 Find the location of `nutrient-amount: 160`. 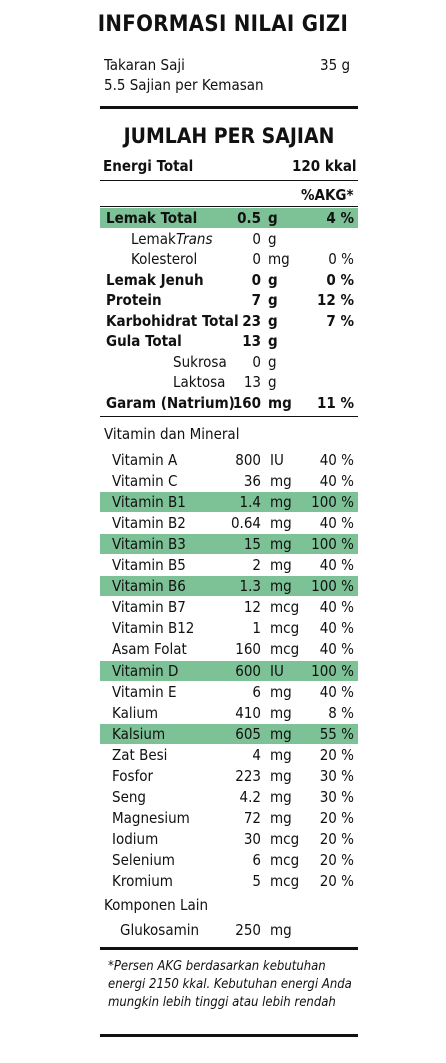

nutrient-amount: 160 is located at coordinates (246, 402).